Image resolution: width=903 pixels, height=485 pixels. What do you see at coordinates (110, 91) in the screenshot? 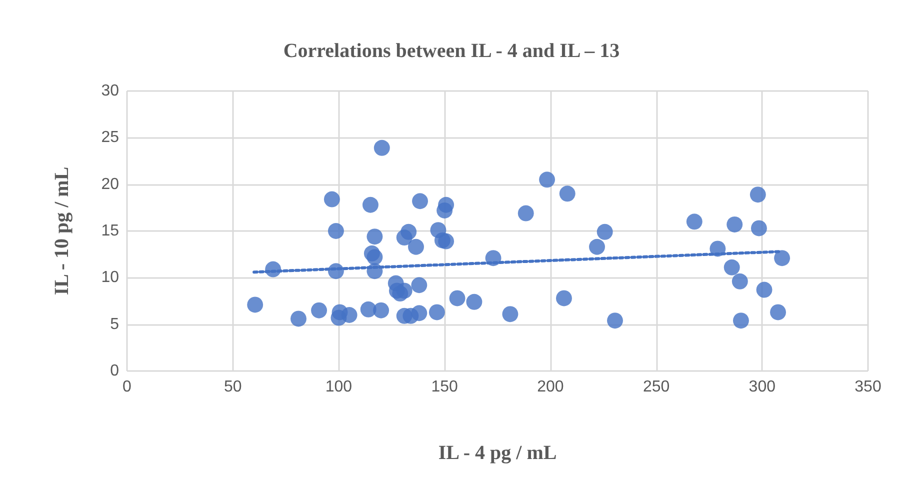
I see `y-tick-label: 30` at bounding box center [110, 91].